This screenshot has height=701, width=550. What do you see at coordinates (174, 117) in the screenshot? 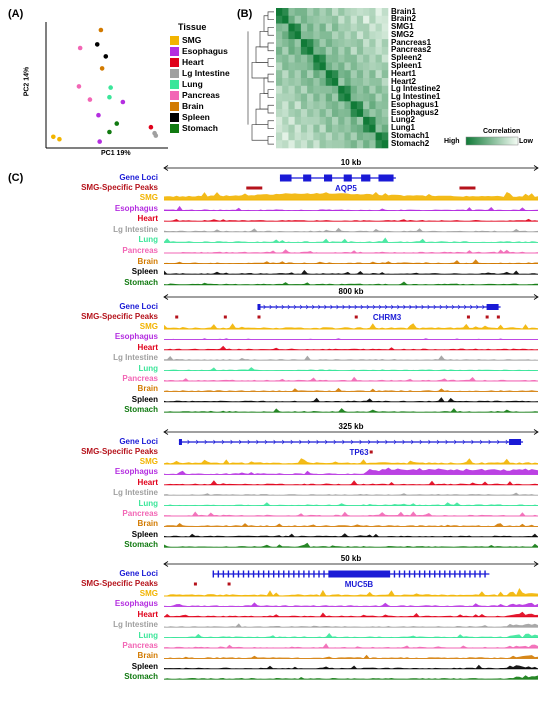
I see `legend-swatch-spleen` at bounding box center [174, 117].